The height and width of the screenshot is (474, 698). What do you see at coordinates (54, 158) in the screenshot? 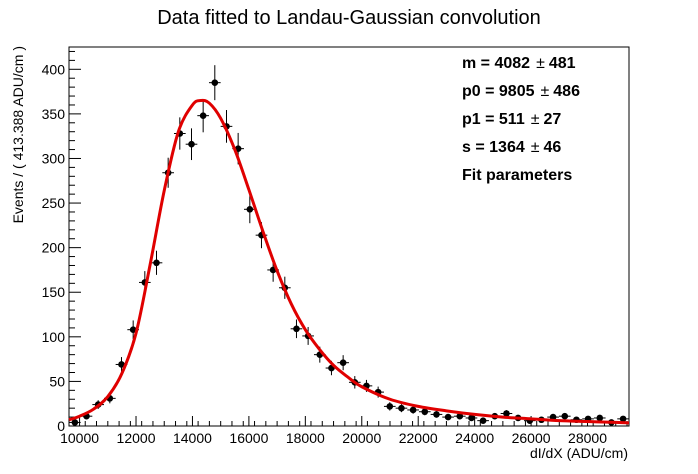
I see `y-tick-label: 300` at bounding box center [54, 158].